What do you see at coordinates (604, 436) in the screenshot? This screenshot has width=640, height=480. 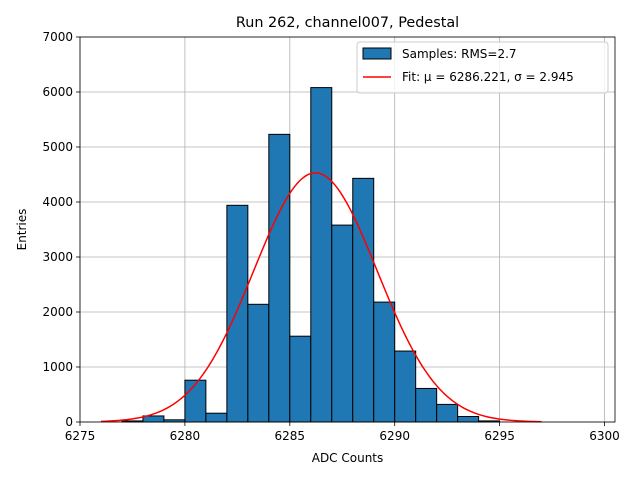 I see `x-tick-label: 6300` at bounding box center [604, 436].